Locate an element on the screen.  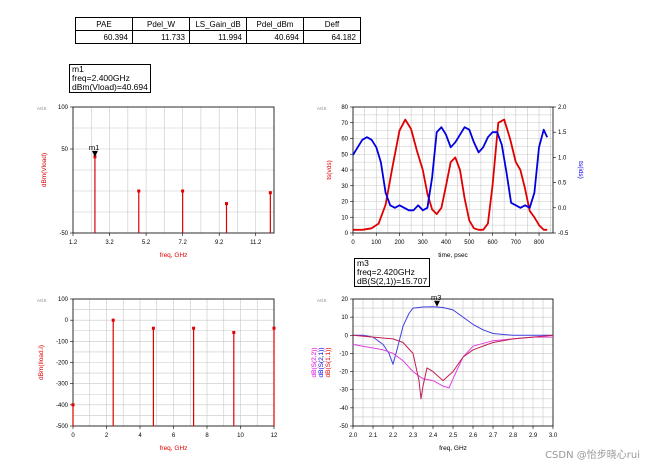
x-tick-label: 8 is located at coordinates (207, 436).